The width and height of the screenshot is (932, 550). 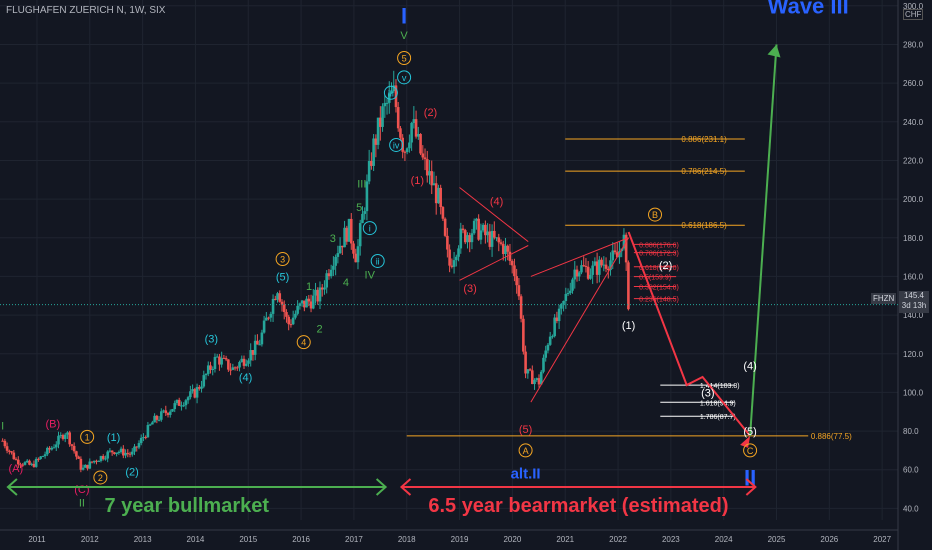 What do you see at coordinates (659, 254) in the screenshot?
I see `fib-retrace-label: 0.786(172.3)` at bounding box center [659, 254].